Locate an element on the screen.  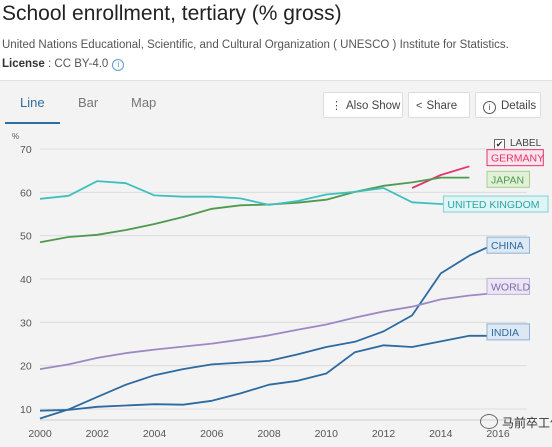
x-tick-label: 2000 is located at coordinates (40, 434).